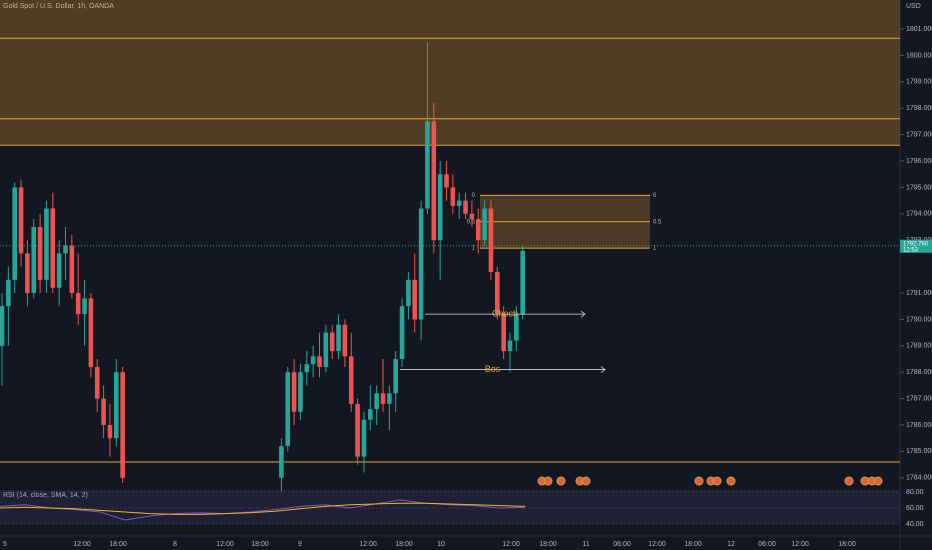  I want to click on last-price-box, so click(916, 246).